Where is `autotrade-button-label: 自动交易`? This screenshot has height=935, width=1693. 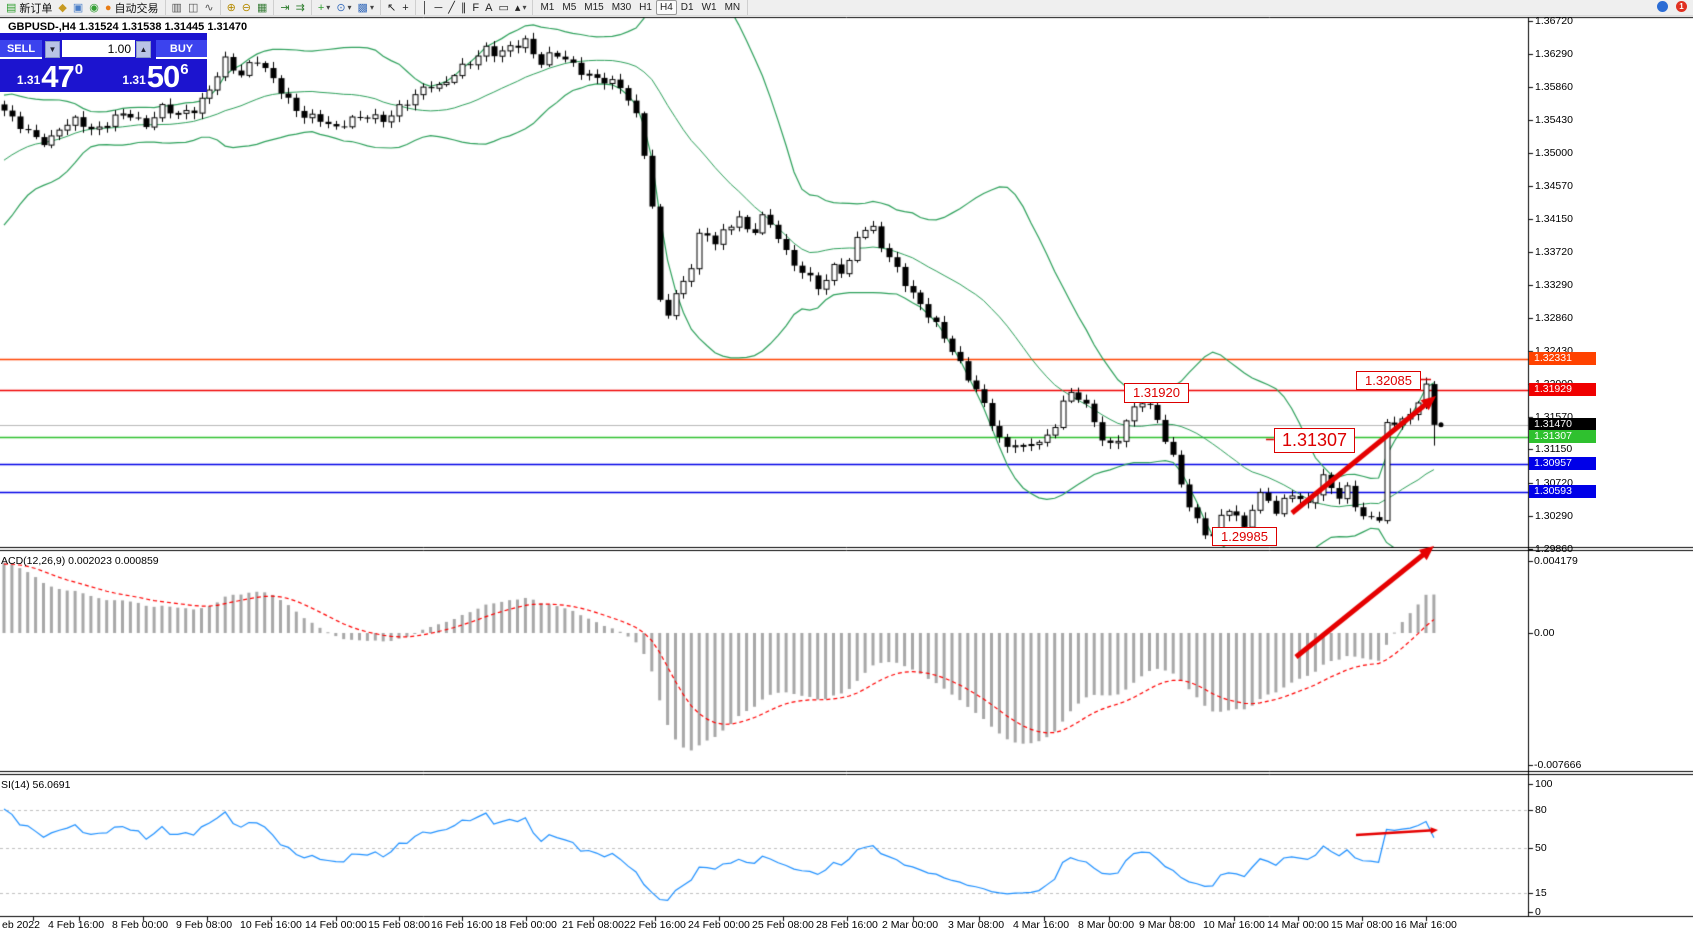
autotrade-button-label: 自动交易 is located at coordinates (136, 8).